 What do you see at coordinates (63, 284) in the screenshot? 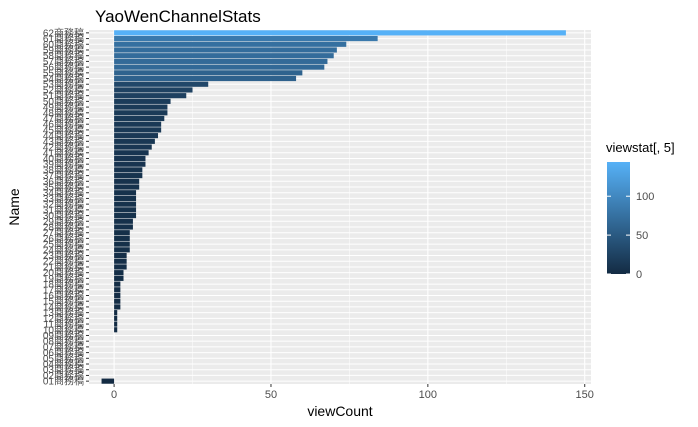
I see `y-tick-label: 18商務稿` at bounding box center [63, 284].